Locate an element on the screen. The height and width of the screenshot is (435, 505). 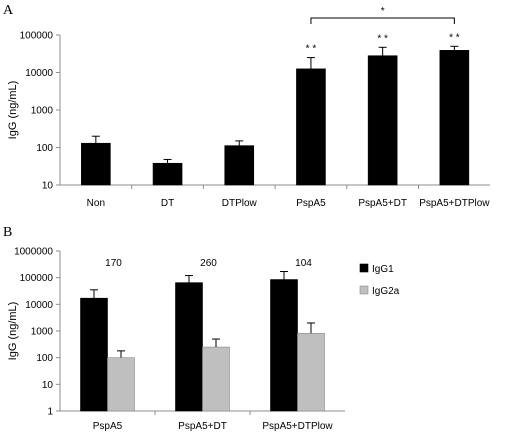
ratio-label: 170 is located at coordinates (113, 263).